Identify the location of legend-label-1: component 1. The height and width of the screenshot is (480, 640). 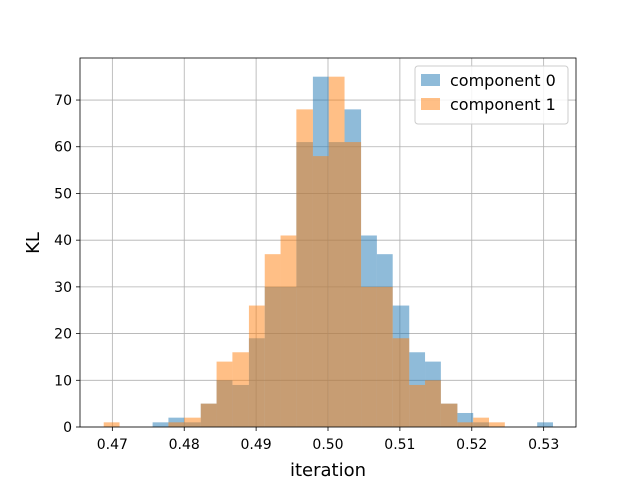
(503, 104).